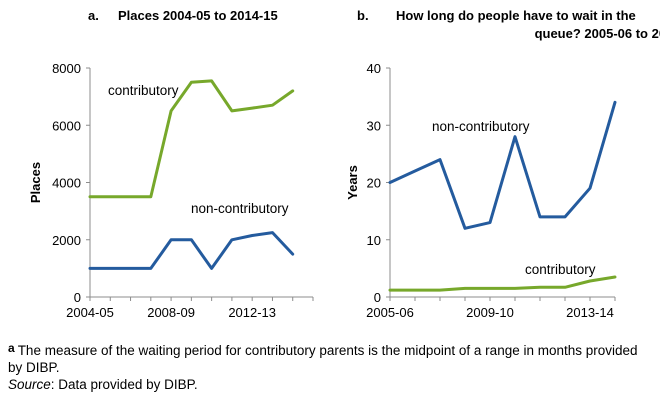 Image resolution: width=660 pixels, height=403 pixels. Describe the element at coordinates (374, 68) in the screenshot. I see `panel-b-y-tick-label: 40` at that location.